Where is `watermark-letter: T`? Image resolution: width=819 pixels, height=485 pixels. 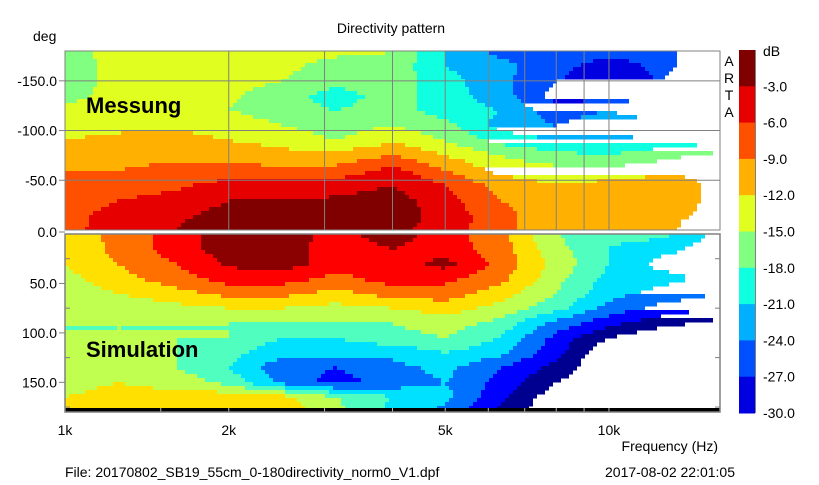
watermark-letter: T is located at coordinates (729, 95).